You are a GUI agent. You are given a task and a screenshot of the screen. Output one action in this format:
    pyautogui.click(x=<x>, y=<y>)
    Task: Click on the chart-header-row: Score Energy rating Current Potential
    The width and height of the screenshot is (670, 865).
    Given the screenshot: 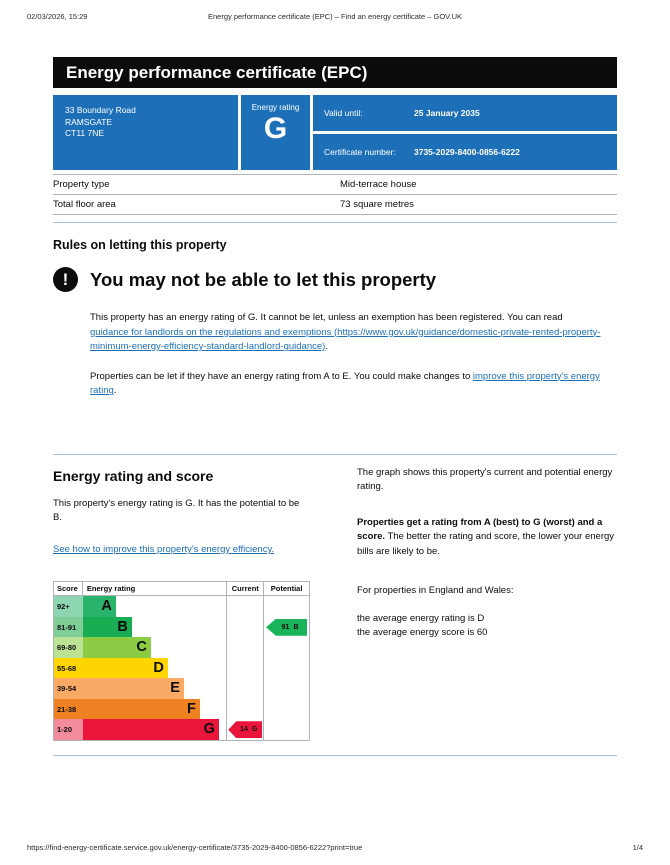 What is the action you would take?
    pyautogui.click(x=181, y=589)
    